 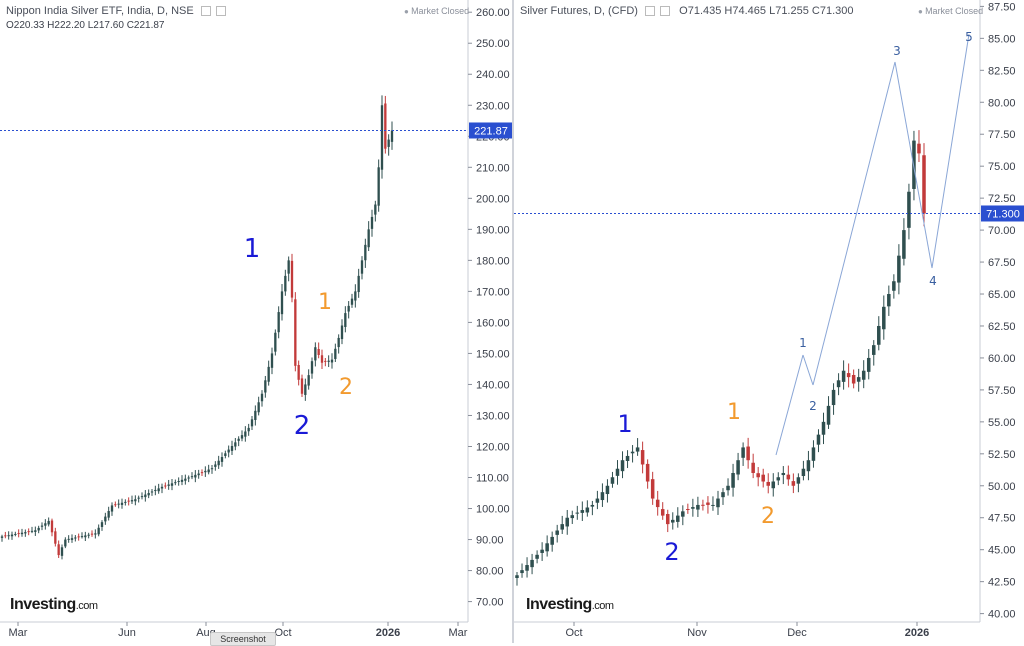 What do you see at coordinates (1002, 391) in the screenshot?
I see `y-tick-label: 57.50` at bounding box center [1002, 391].